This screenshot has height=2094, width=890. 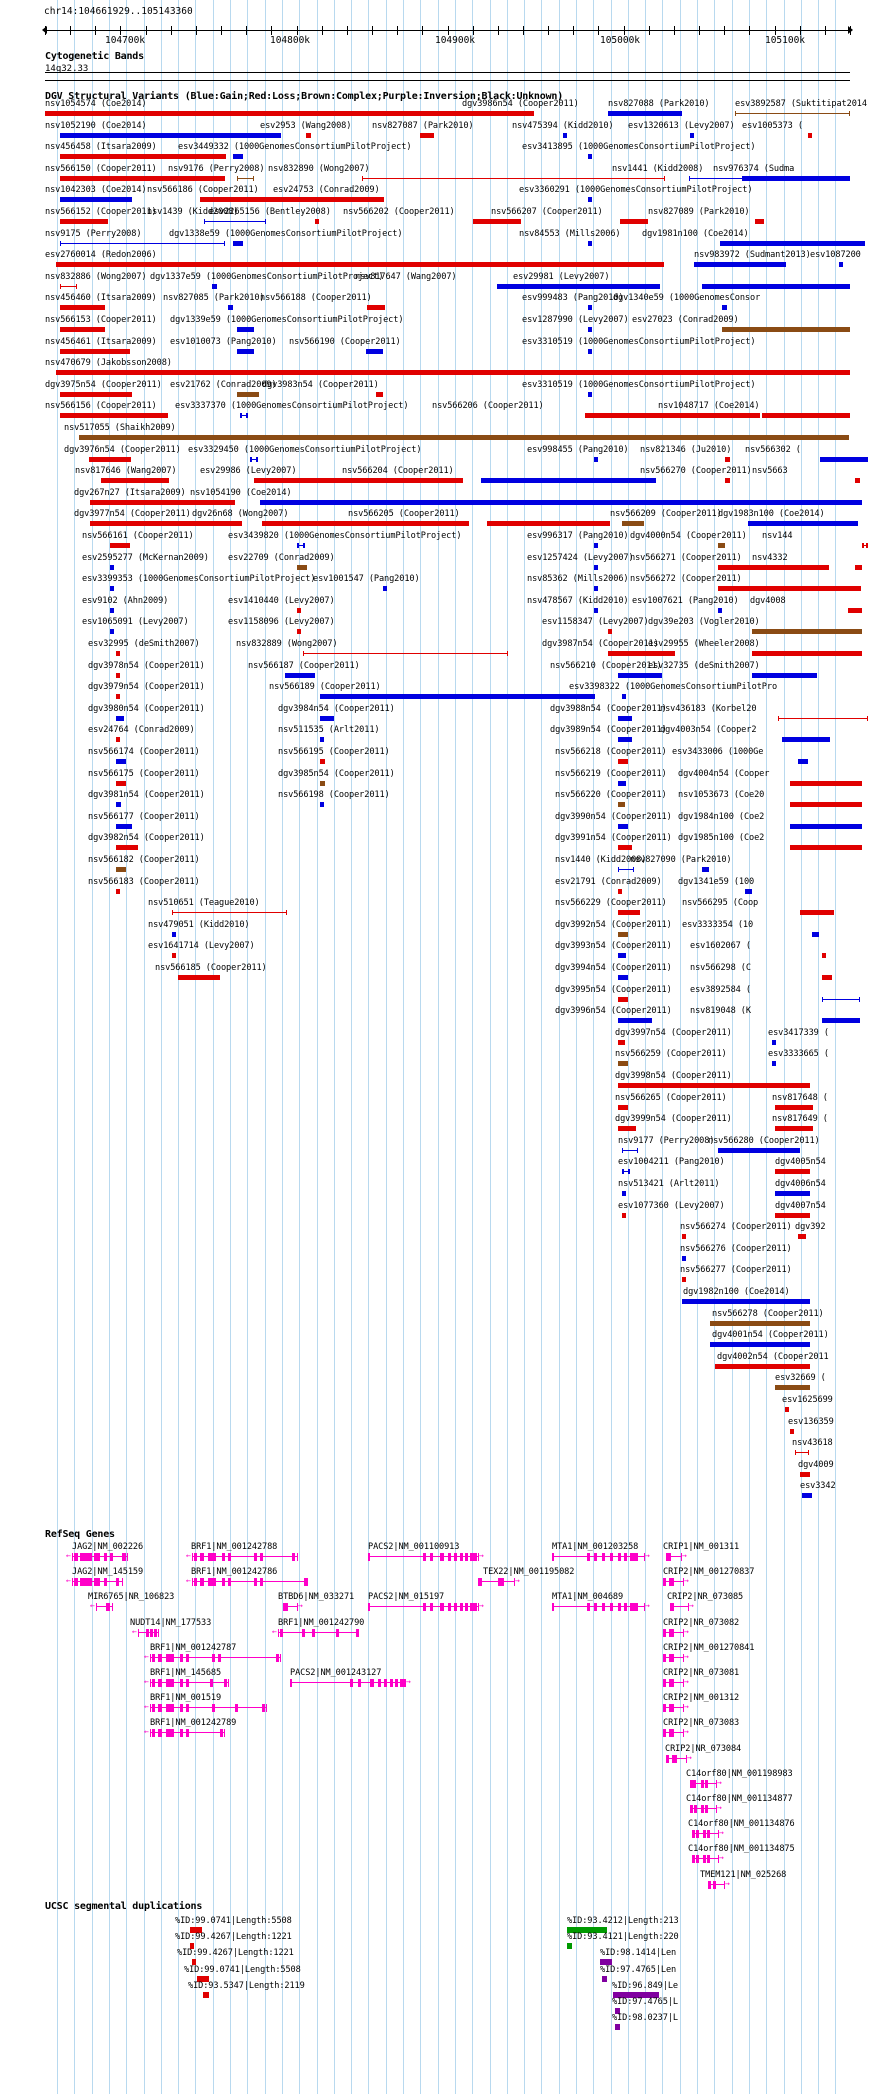 I want to click on dgv-feature-label: nsv566276 (Cooper2011), so click(x=736, y=1248).